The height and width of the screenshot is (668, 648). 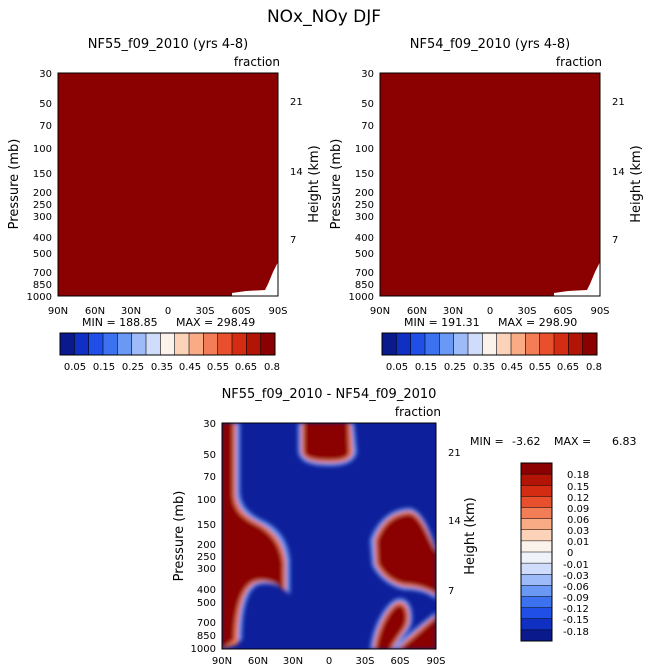 What do you see at coordinates (324, 17) in the screenshot?
I see `figure-title: NOx_NOy DJF` at bounding box center [324, 17].